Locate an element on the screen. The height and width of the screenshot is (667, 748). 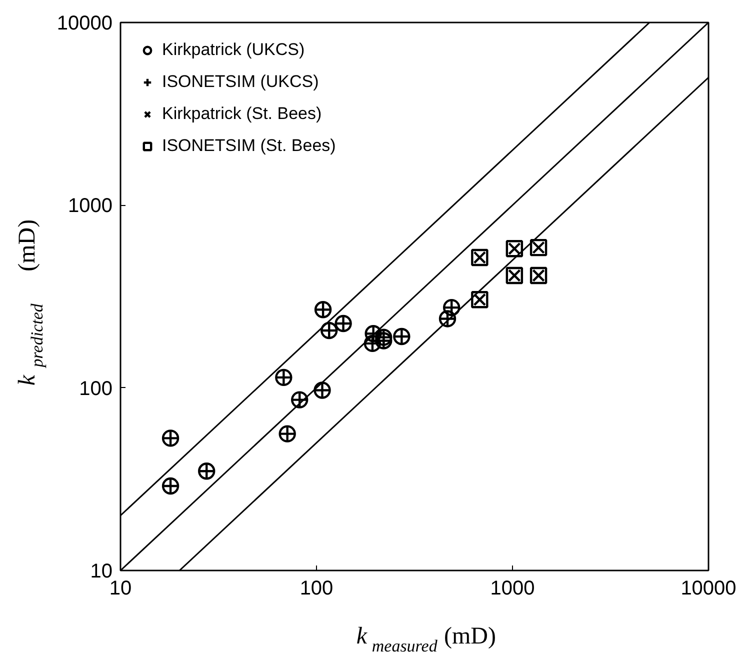
y-tick-label: 1000 is located at coordinates (90, 206).